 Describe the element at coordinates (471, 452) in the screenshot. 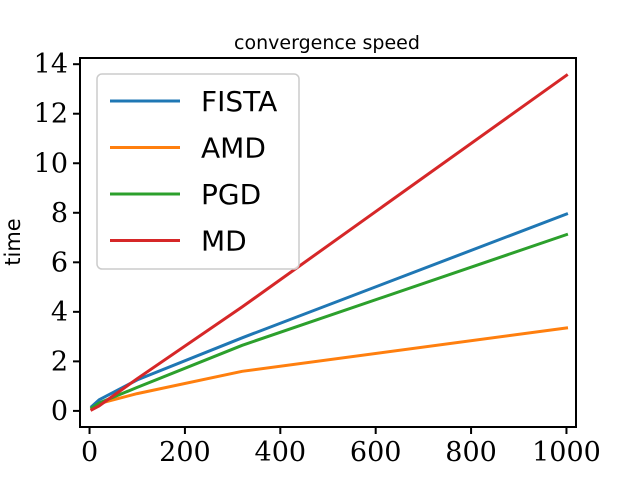

I see `x-tick-label: 800` at that location.